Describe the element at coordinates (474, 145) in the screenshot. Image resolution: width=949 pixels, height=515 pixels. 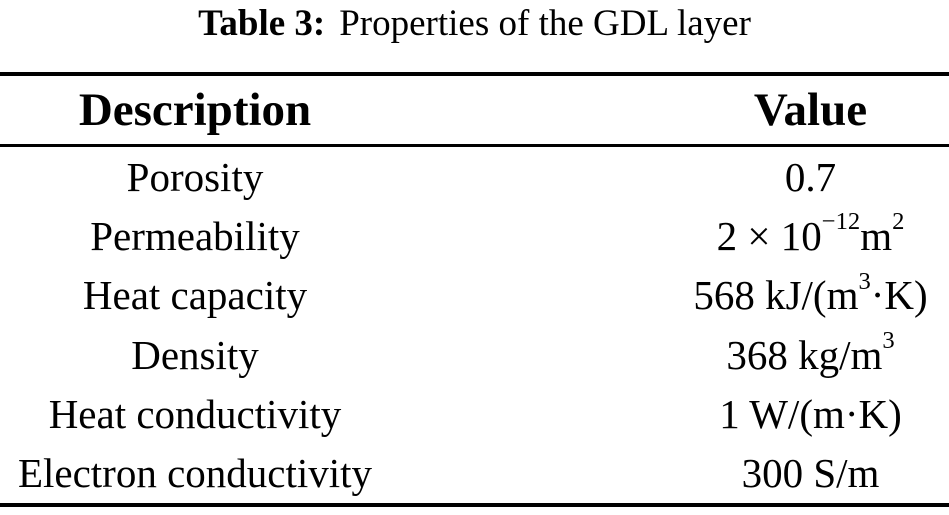
I see `table-mid-rule` at that location.